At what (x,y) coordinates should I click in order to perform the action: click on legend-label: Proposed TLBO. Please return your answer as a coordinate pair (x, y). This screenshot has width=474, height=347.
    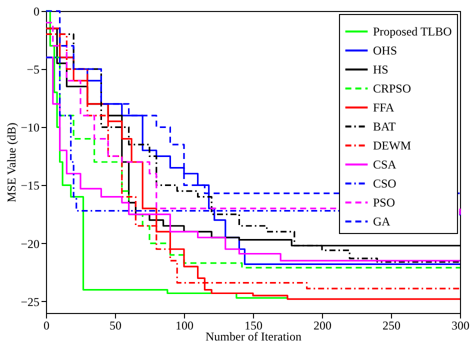
    Looking at the image, I should click on (412, 31).